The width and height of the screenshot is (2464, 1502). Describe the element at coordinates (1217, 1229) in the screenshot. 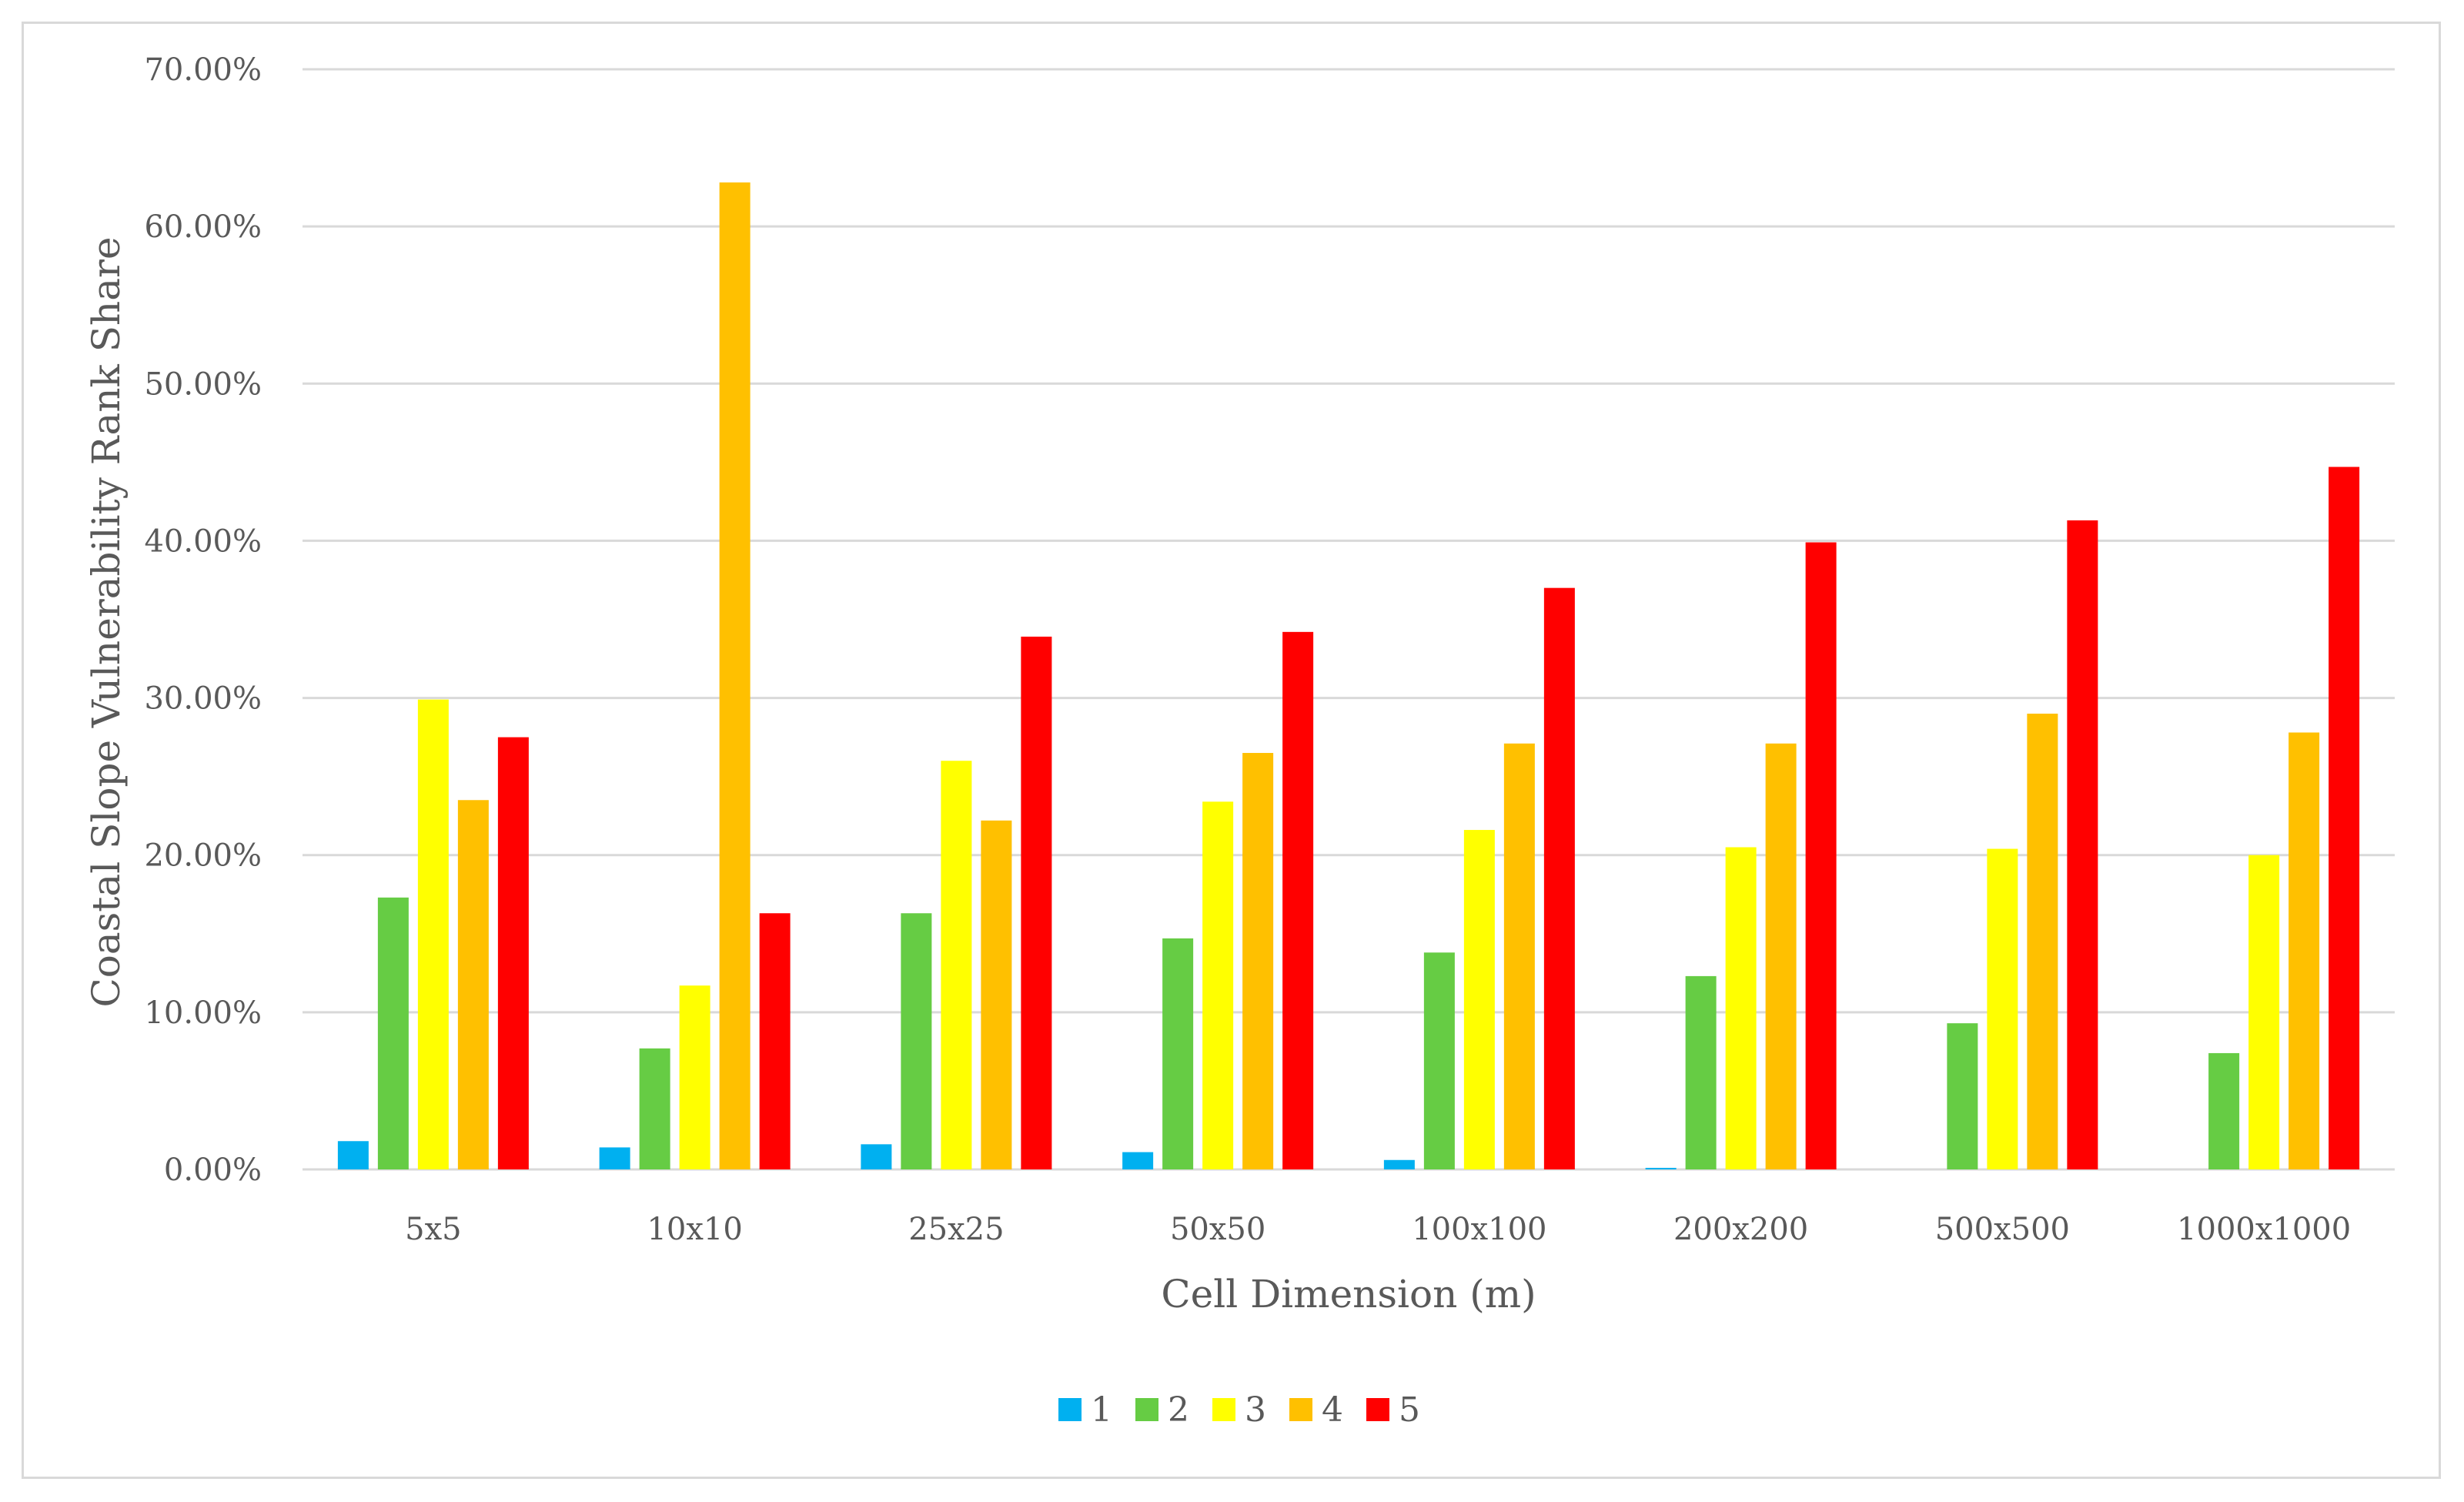

I see `x-tick-label: 50x50` at that location.